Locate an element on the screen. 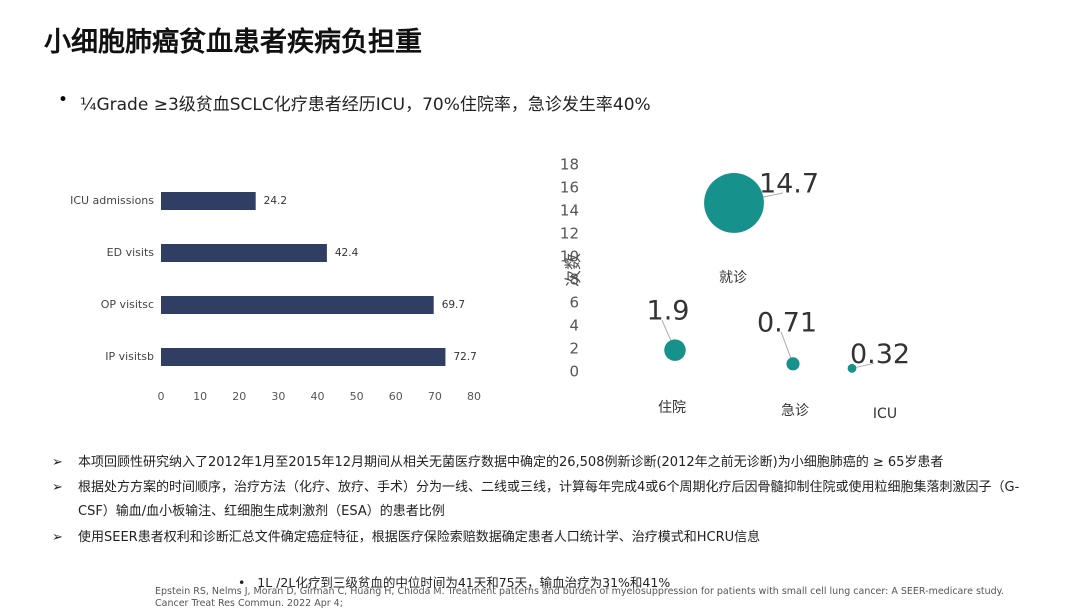 The image size is (1080, 612). y-tick-label: 4 is located at coordinates (574, 326).